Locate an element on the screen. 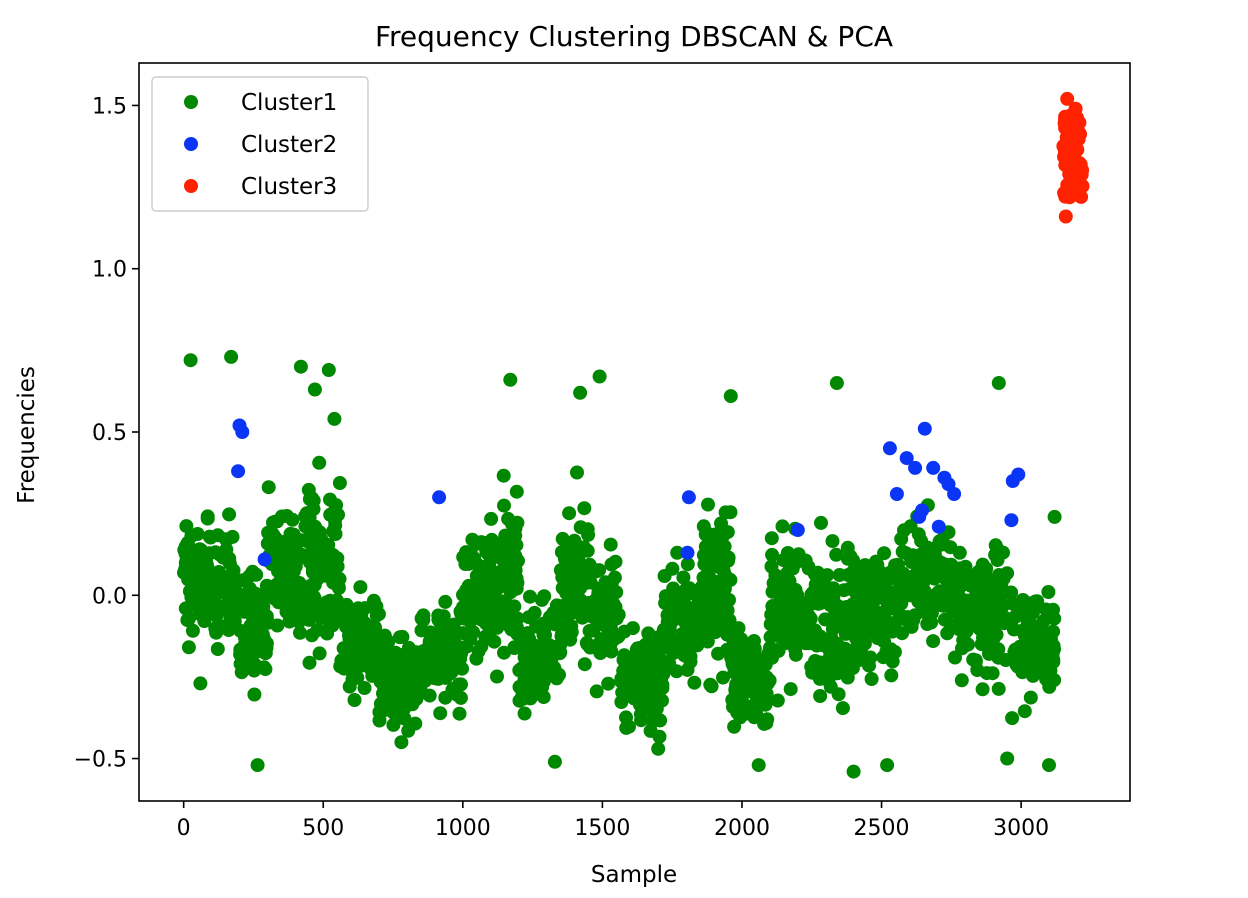  x-tick-label: 3000 is located at coordinates (1021, 828).